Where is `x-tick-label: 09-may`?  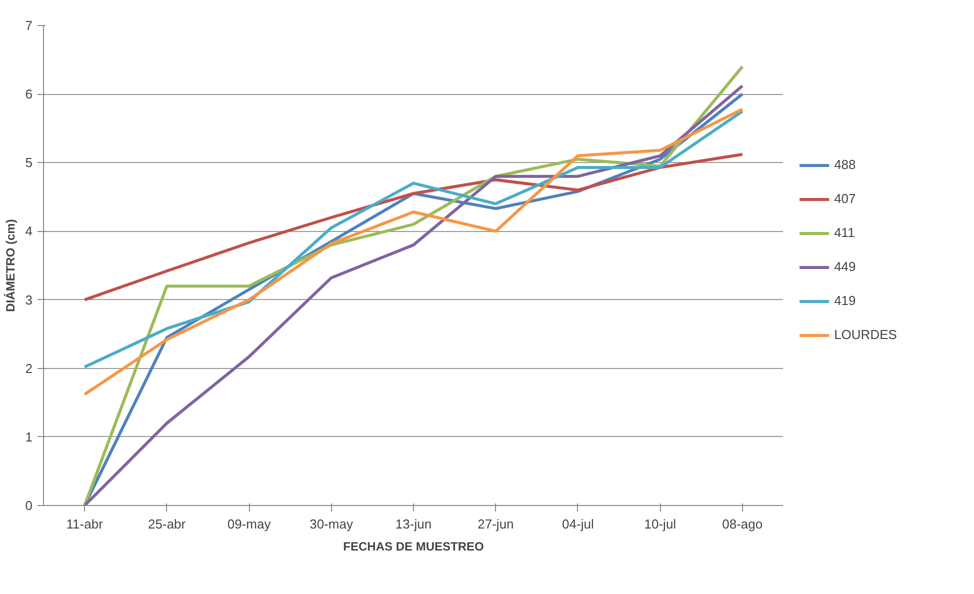
x-tick-label: 09-may is located at coordinates (249, 524).